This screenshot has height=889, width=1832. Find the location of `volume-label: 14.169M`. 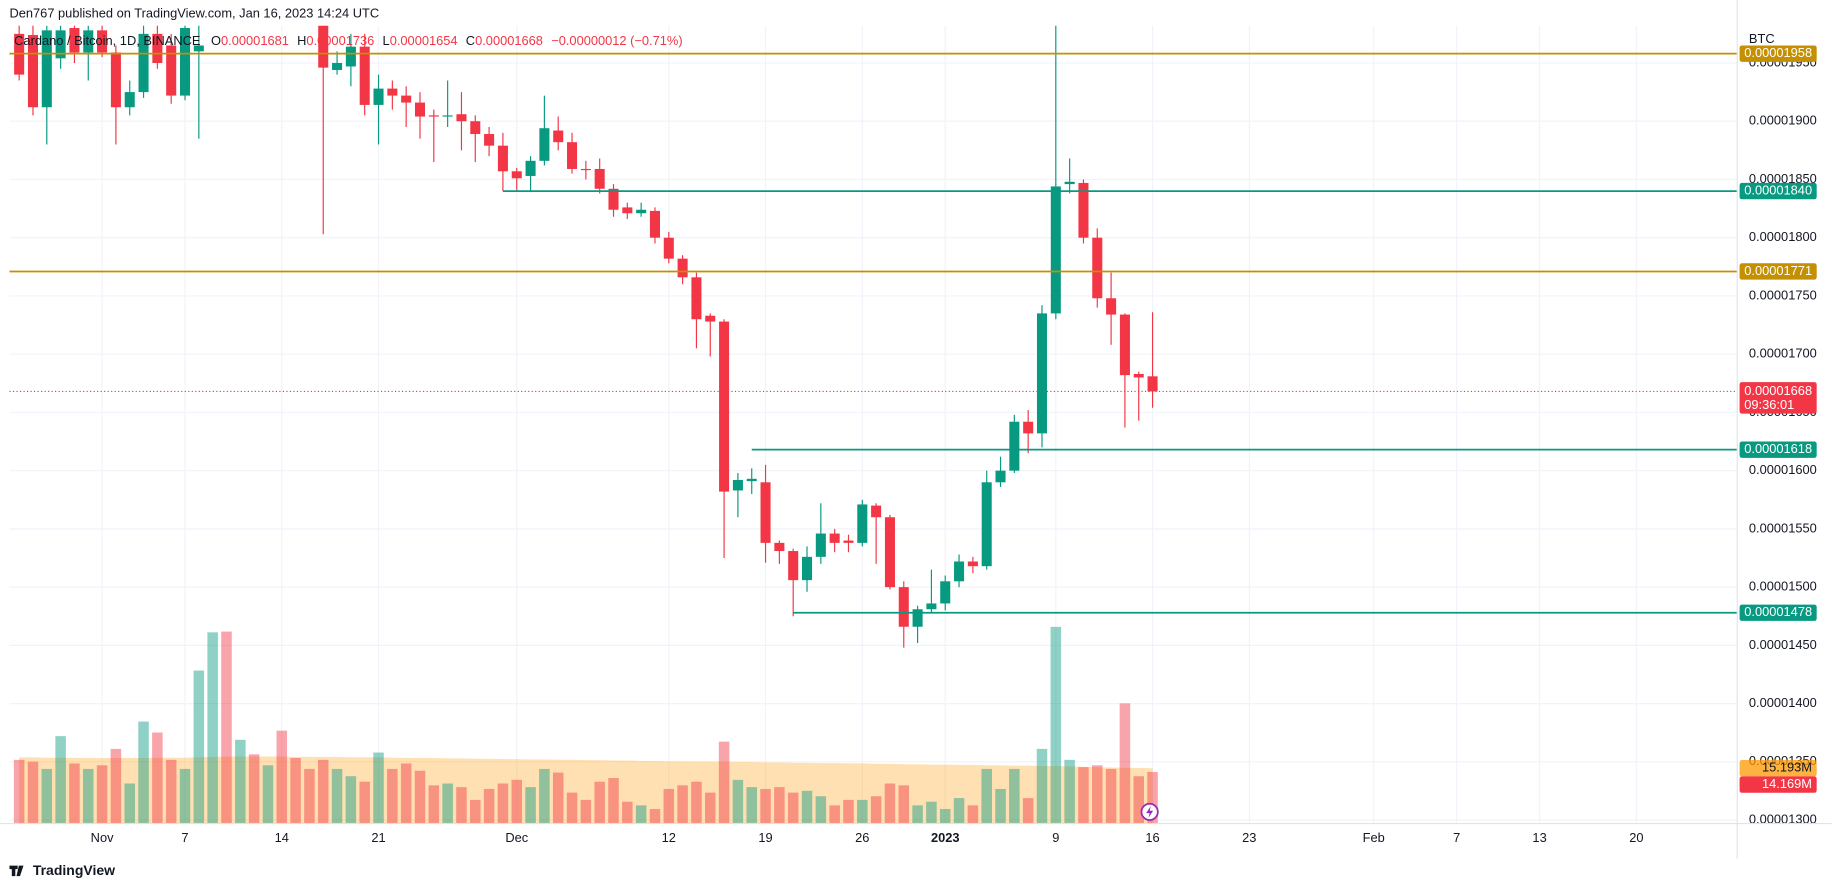

volume-label: 14.169M is located at coordinates (1787, 783).